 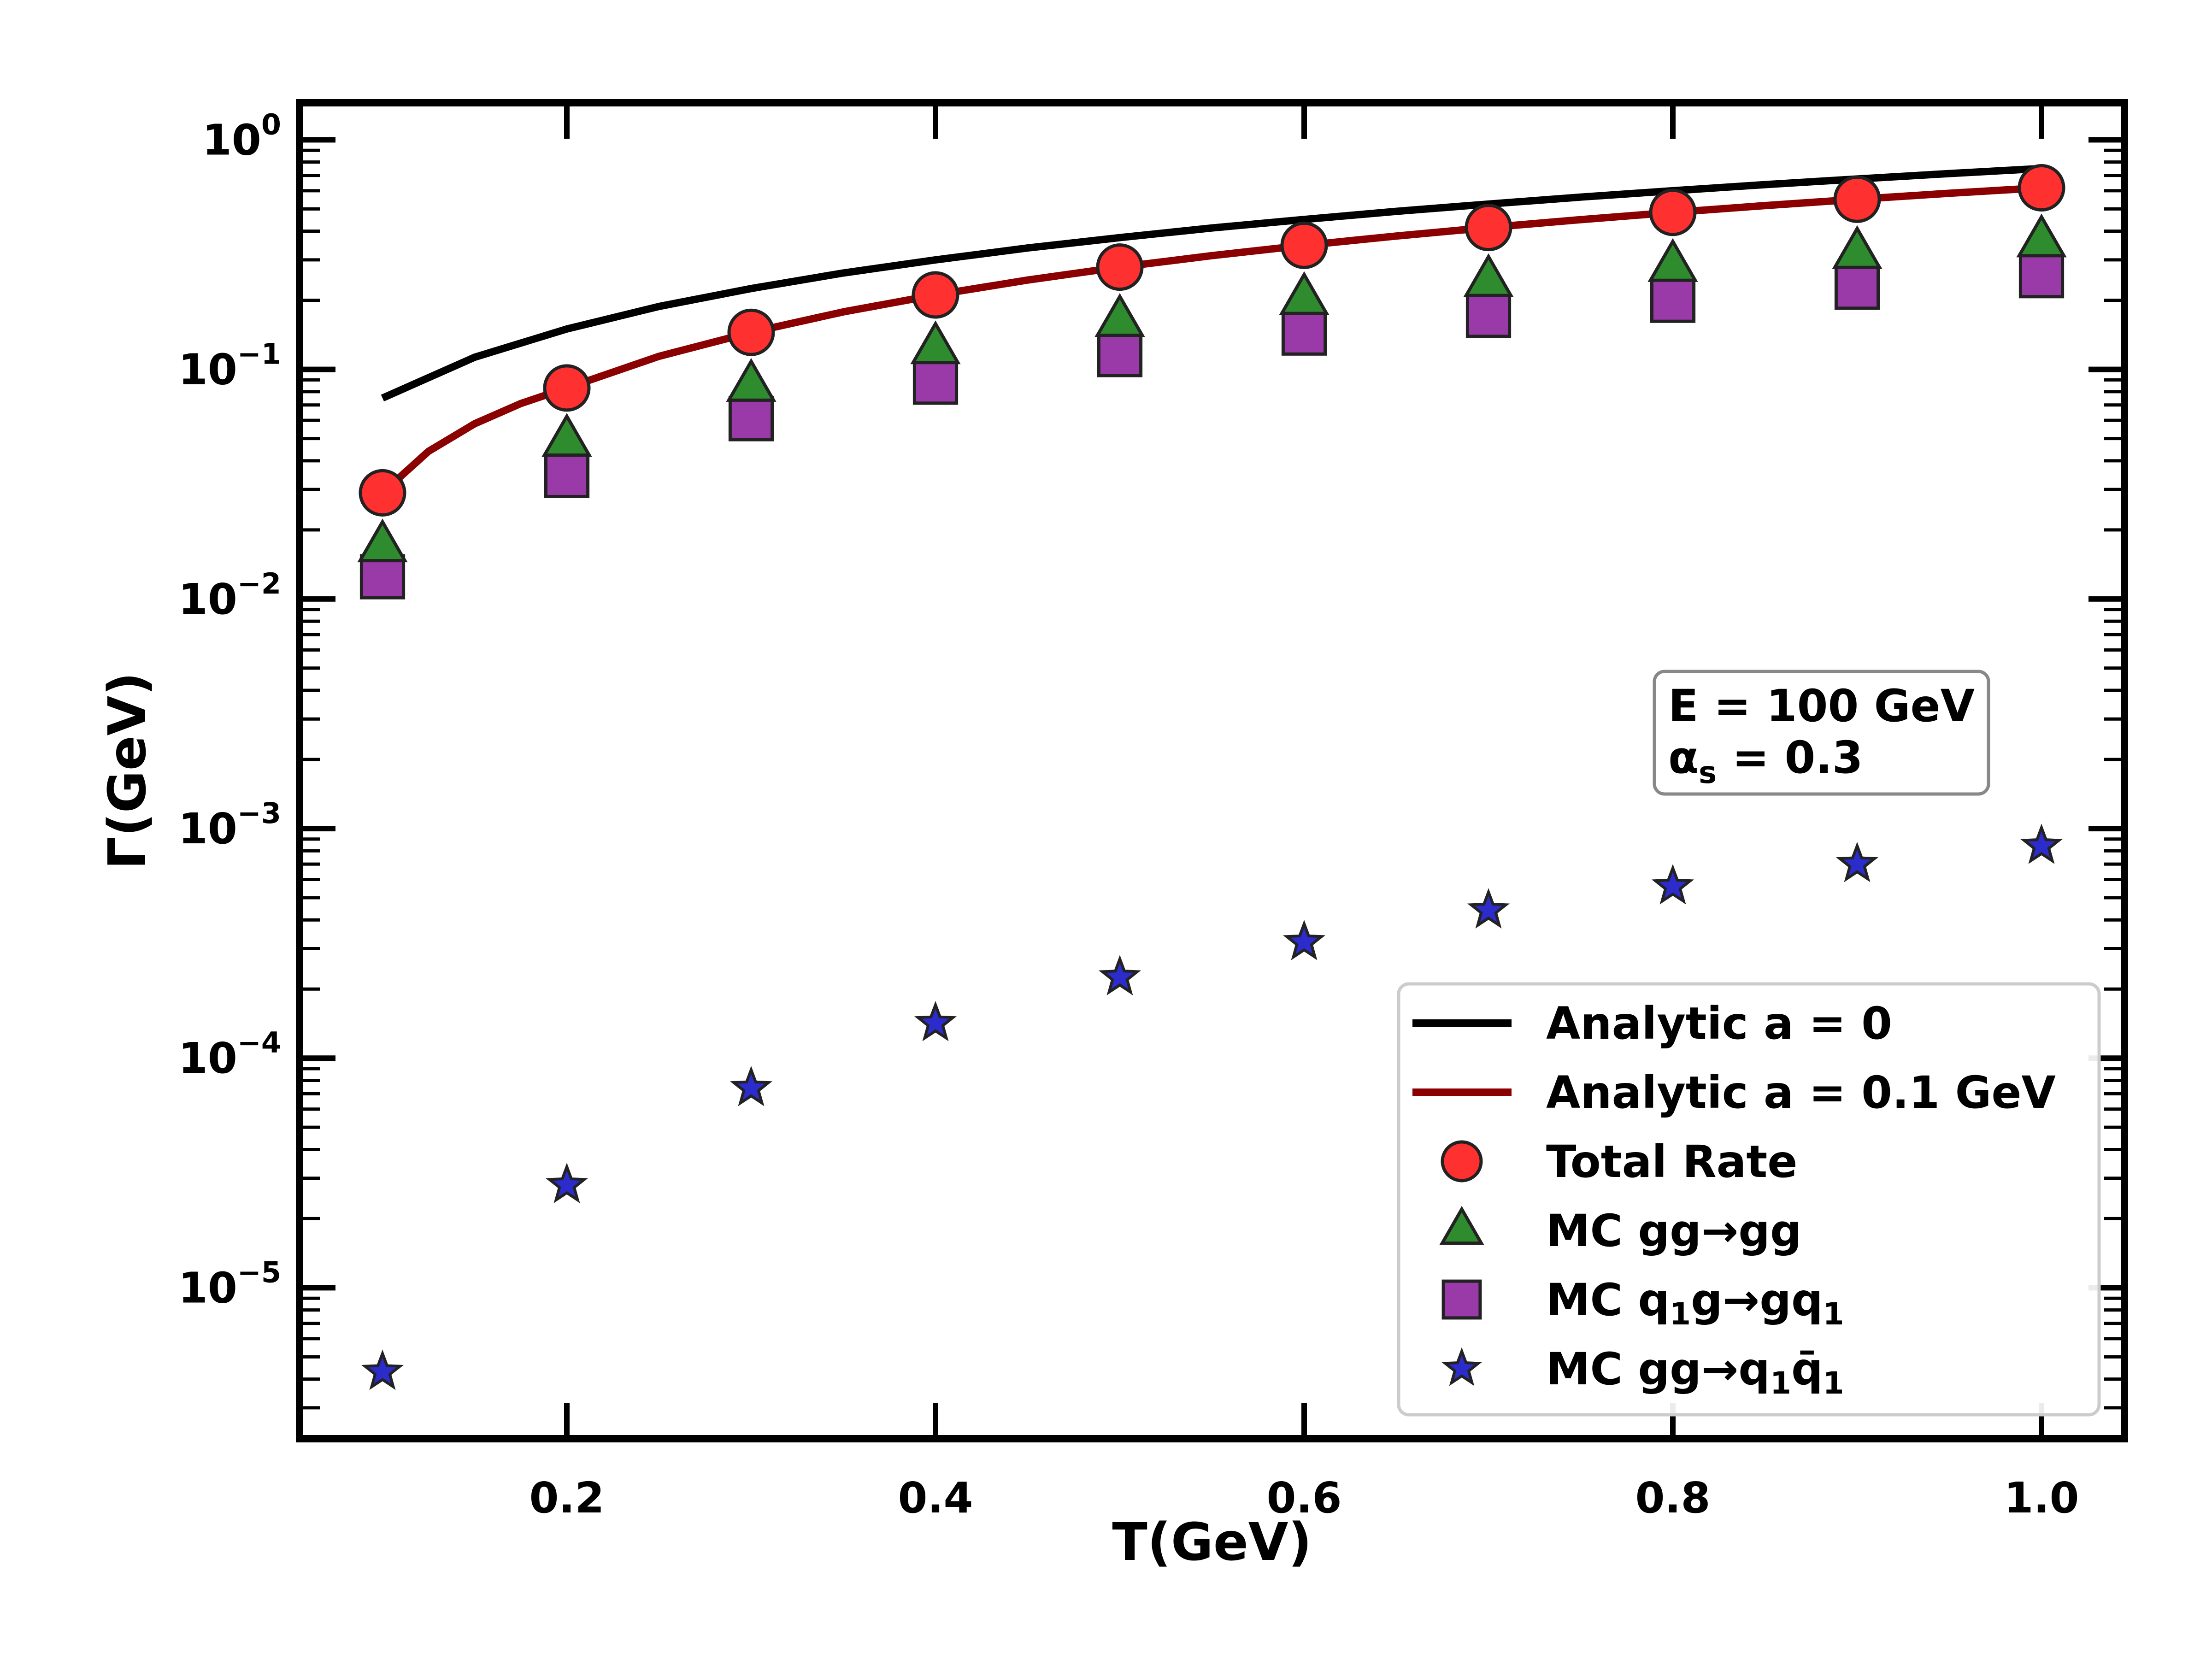 I want to click on legend-label: Total Rate, so click(x=1671, y=1162).